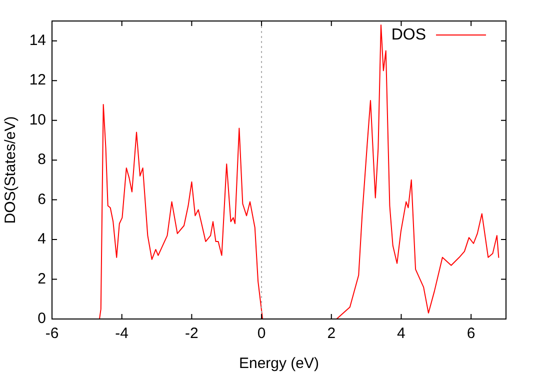 The width and height of the screenshot is (538, 377). What do you see at coordinates (42, 319) in the screenshot?
I see `y-tick-label: 0` at bounding box center [42, 319].